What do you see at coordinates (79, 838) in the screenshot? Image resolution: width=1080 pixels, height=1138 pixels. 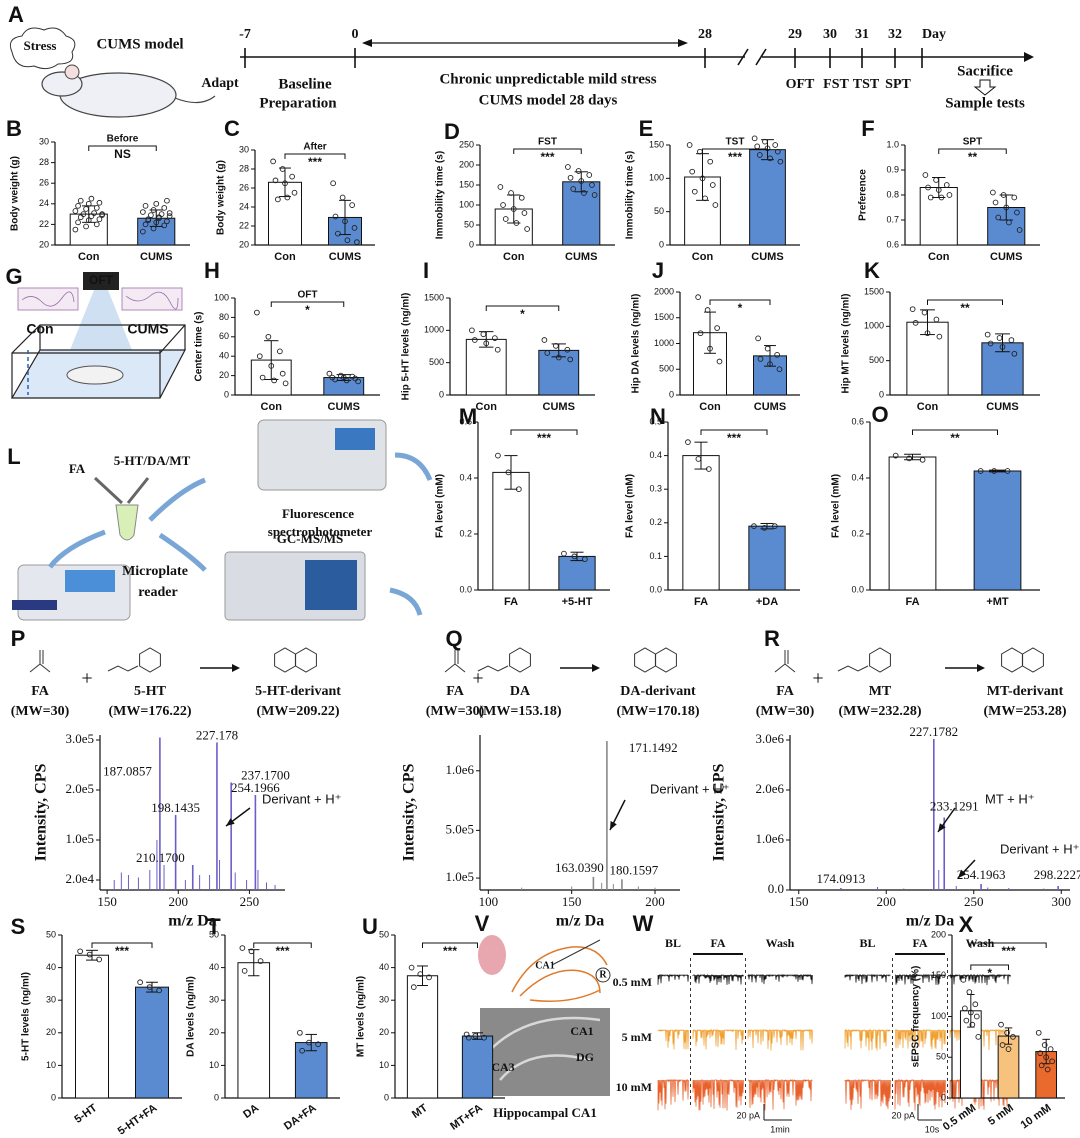 I see `y-tick-label: 1.0e5` at bounding box center [79, 838].